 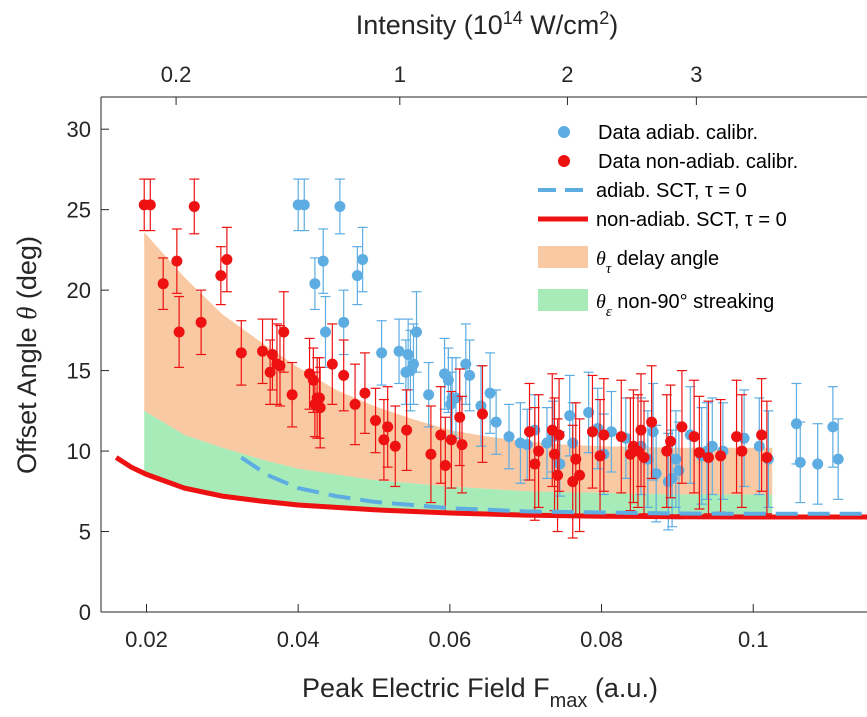 I want to click on legend-item-non-adiab-sct-0: non-adiab. SCT, τ = 0, so click(x=662, y=220).